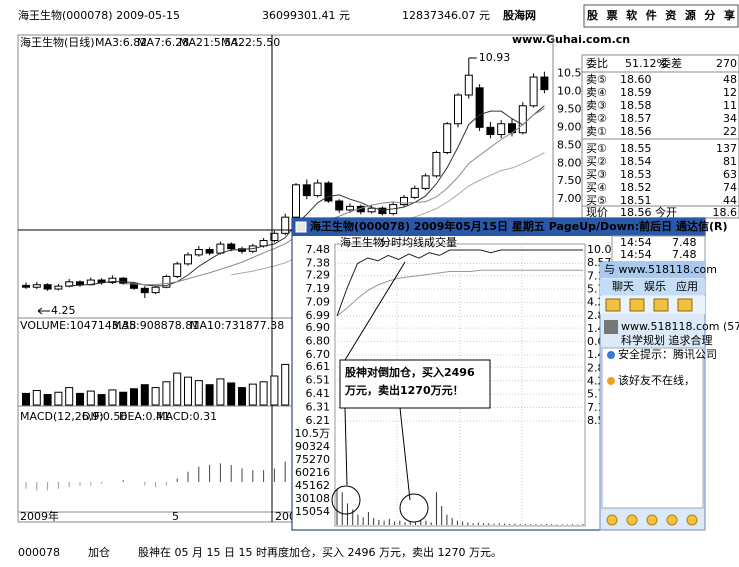 The image size is (739, 567). I want to click on orderbook-side: 卖⑤, so click(596, 79).